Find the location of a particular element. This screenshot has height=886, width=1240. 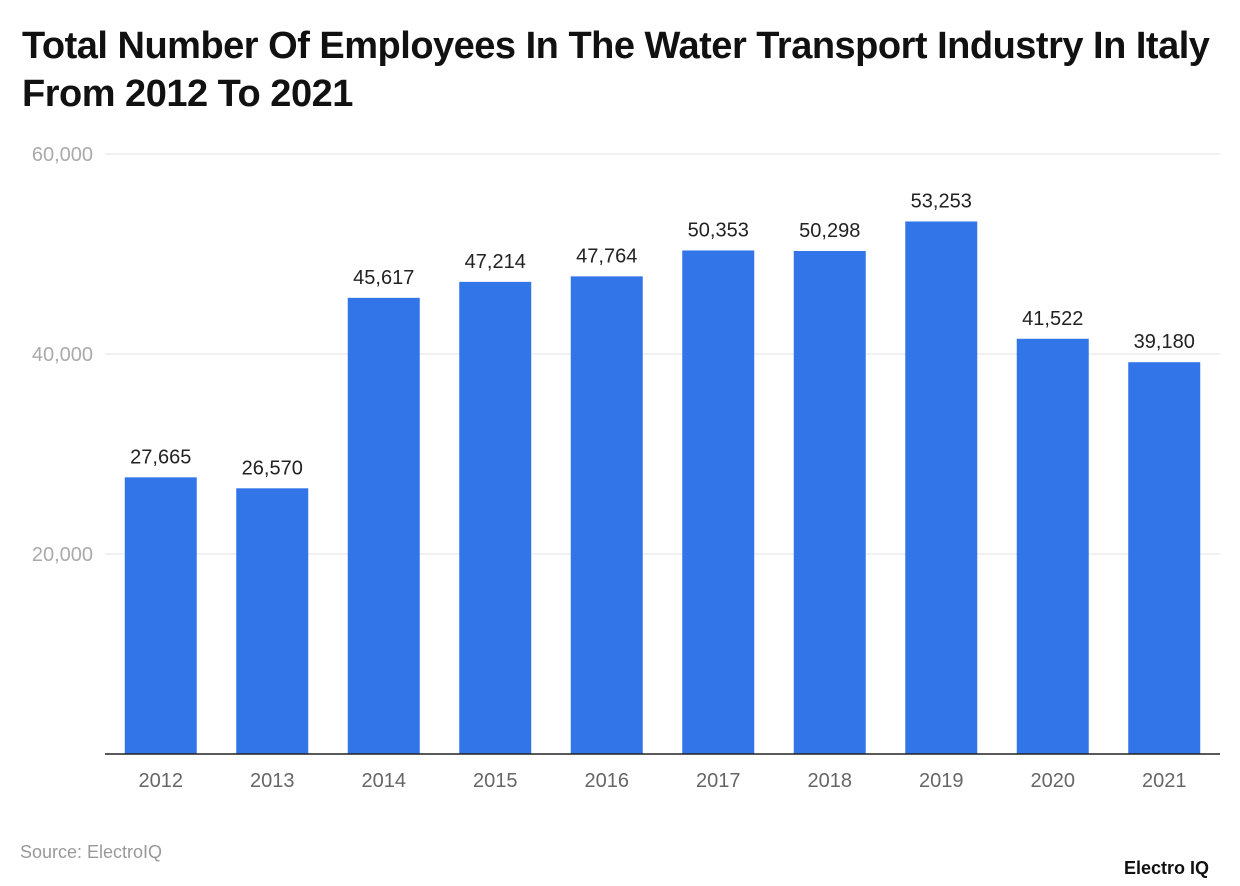

x-tick-label: 2016 is located at coordinates (607, 781).